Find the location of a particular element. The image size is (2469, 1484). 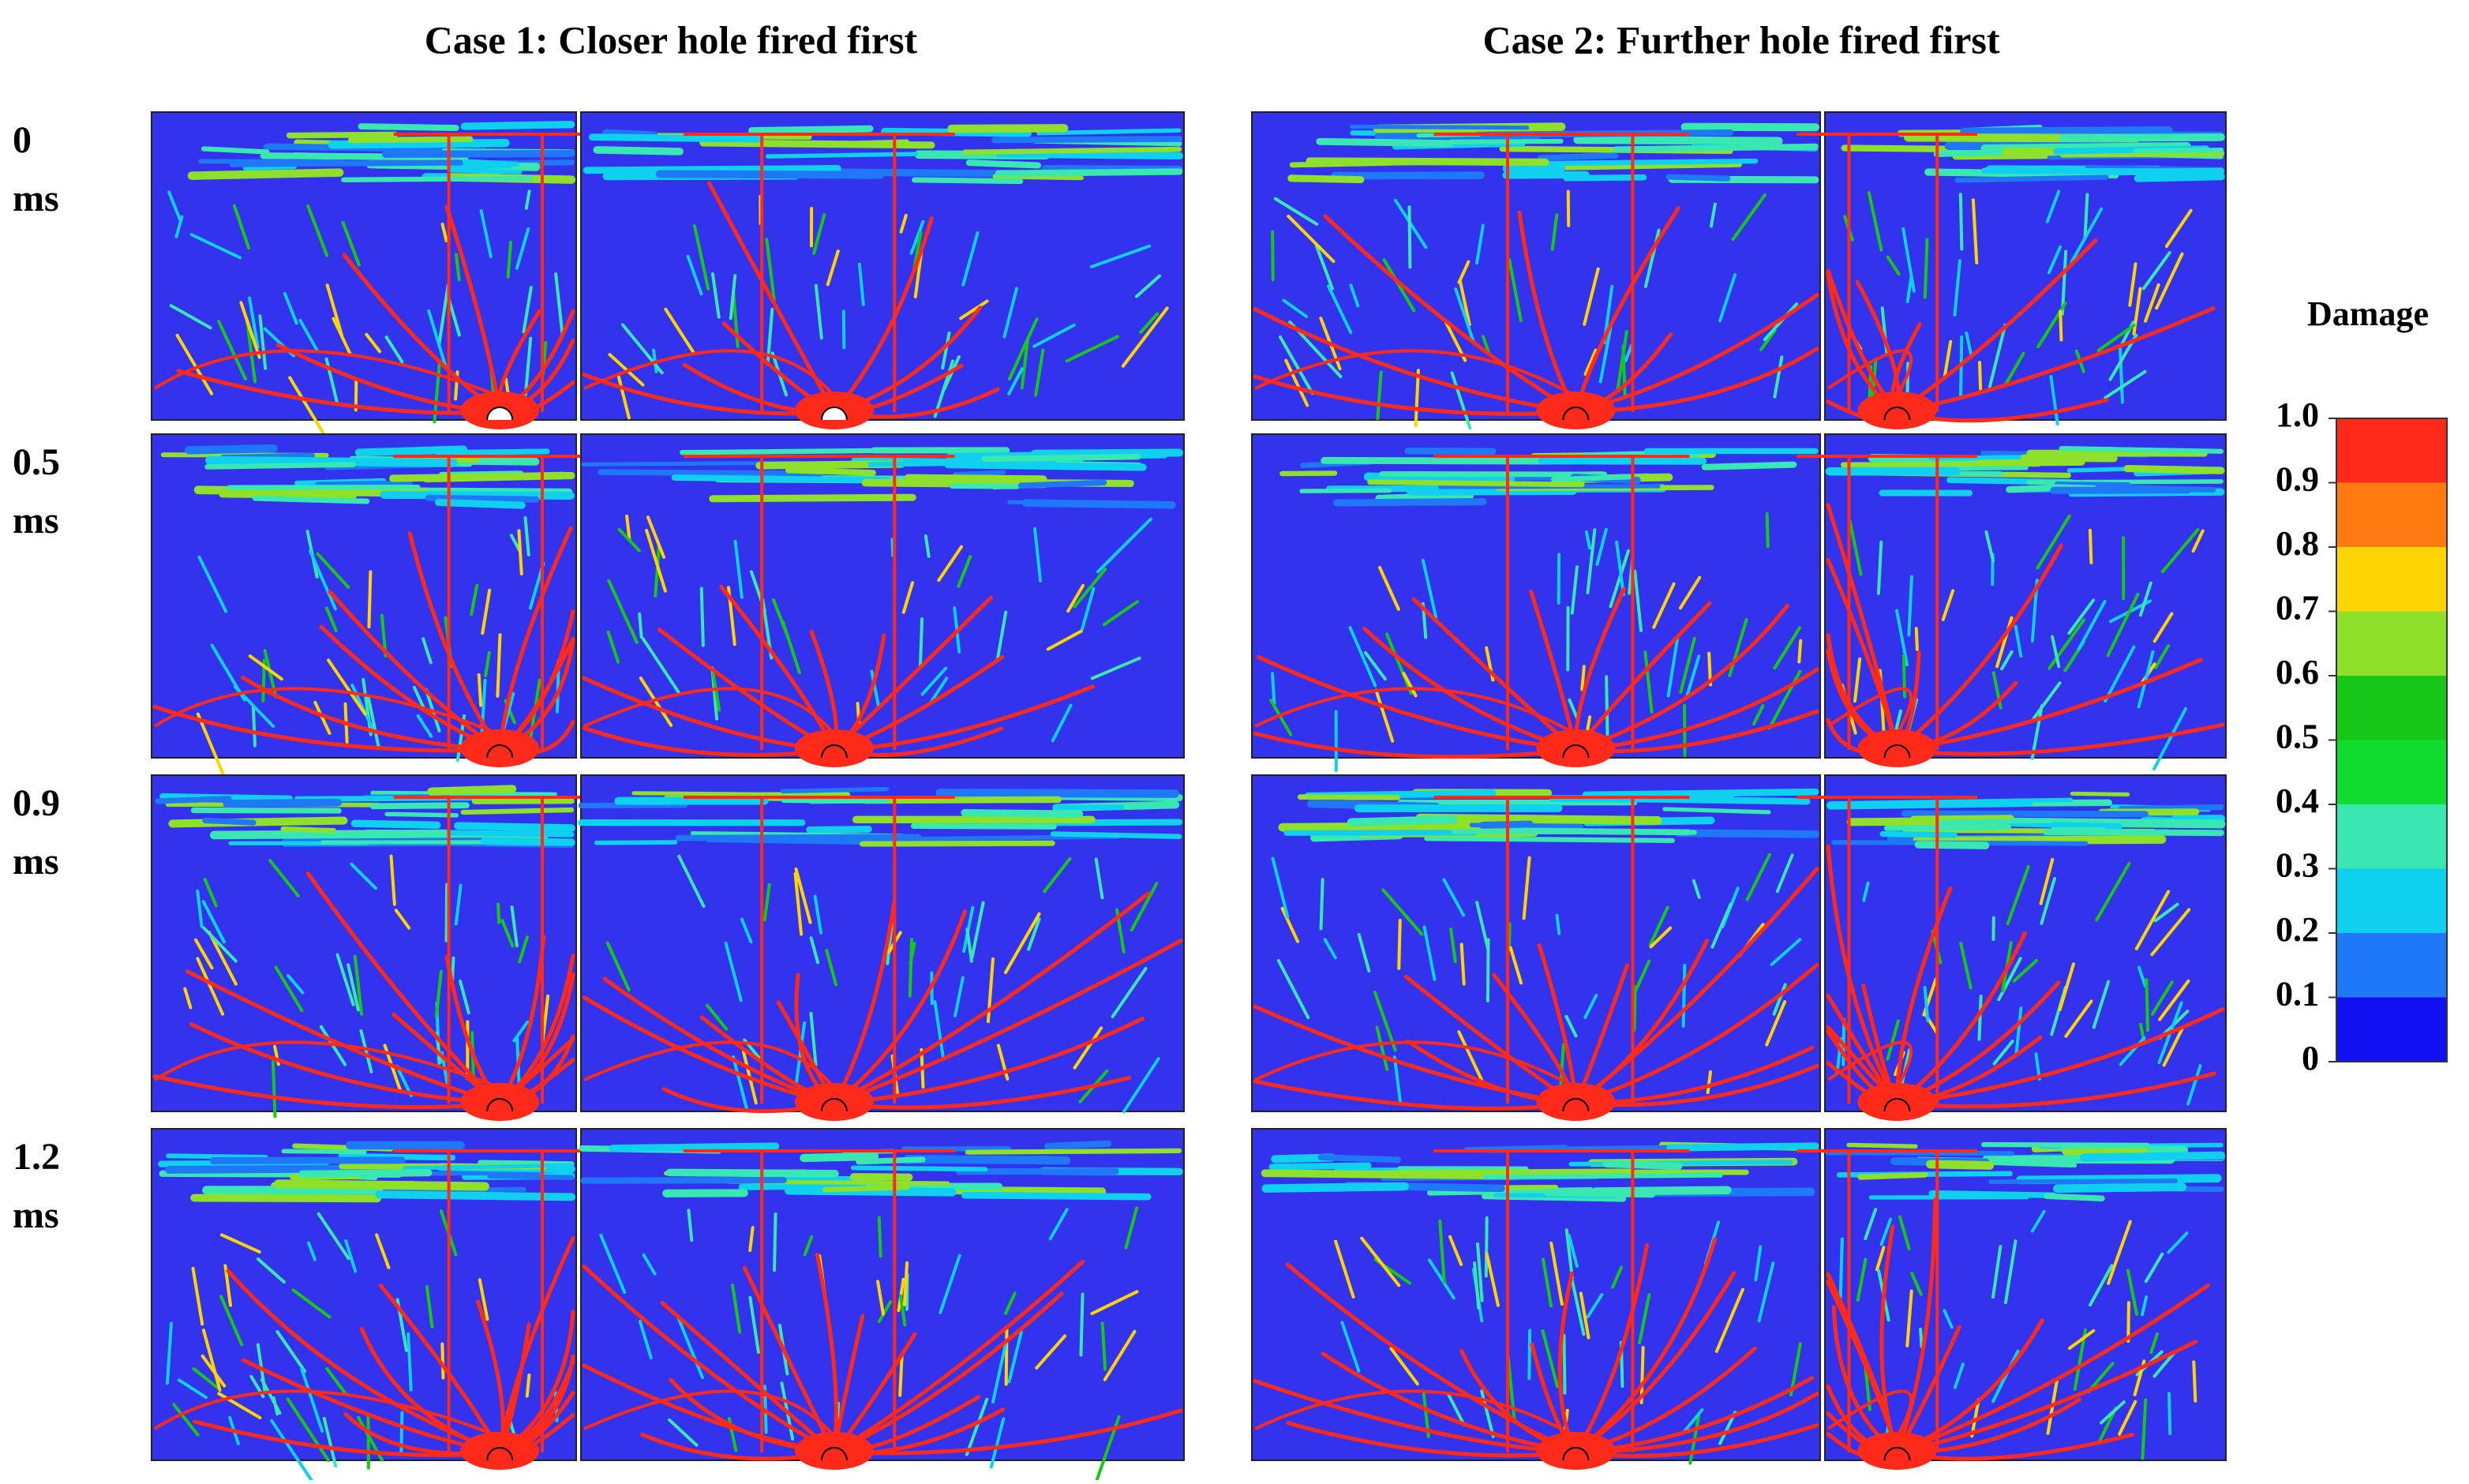

colorbar-tick-label: 0.4 is located at coordinates (2297, 800).